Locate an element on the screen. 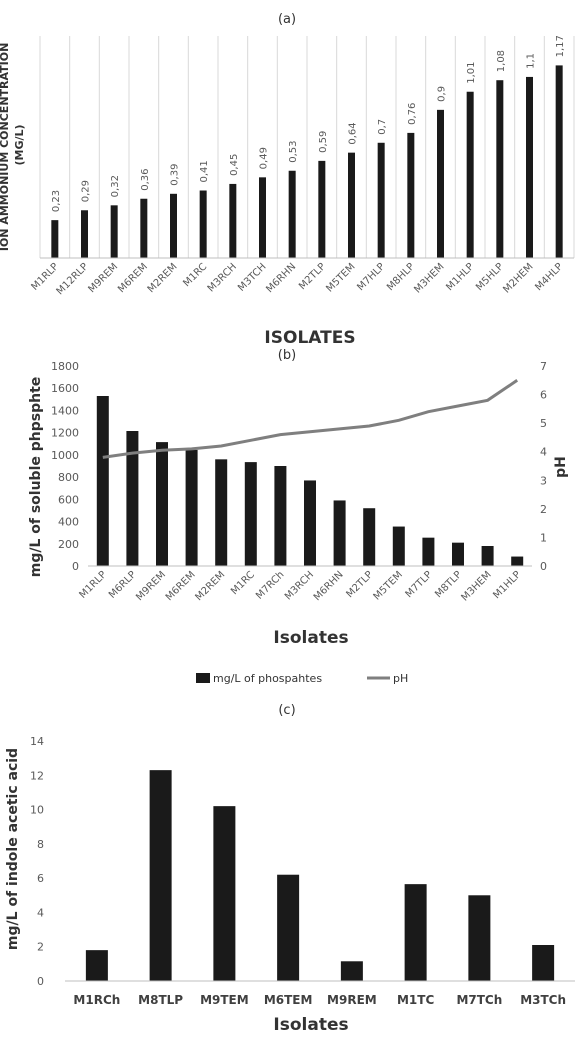 This screenshot has width=575, height=1037. panel-c-x-tick-label: M6TEM is located at coordinates (288, 1000).